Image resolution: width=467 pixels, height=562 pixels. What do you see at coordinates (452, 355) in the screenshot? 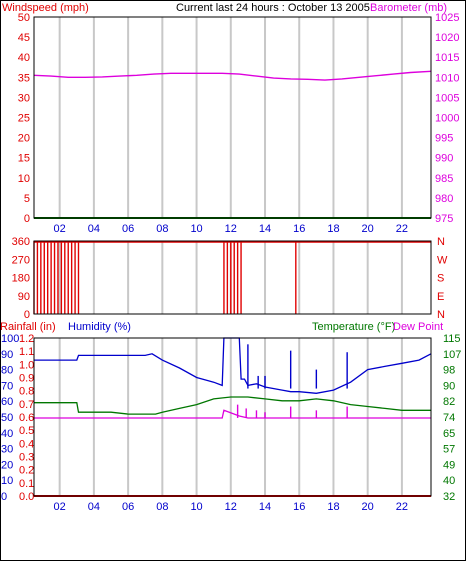
I see `y-tick-label: 107` at bounding box center [452, 355].